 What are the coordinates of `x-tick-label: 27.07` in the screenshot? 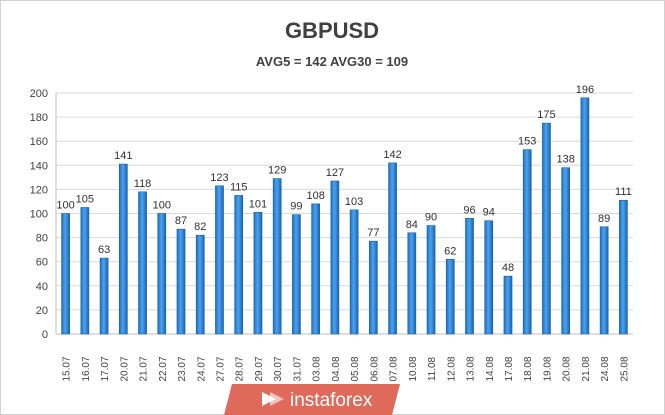 It's located at (220, 368).